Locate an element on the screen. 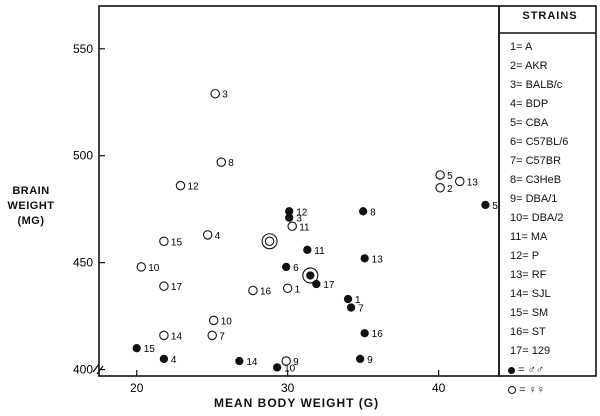 This screenshot has height=416, width=600. y-tick-label: 550 is located at coordinates (83, 49).